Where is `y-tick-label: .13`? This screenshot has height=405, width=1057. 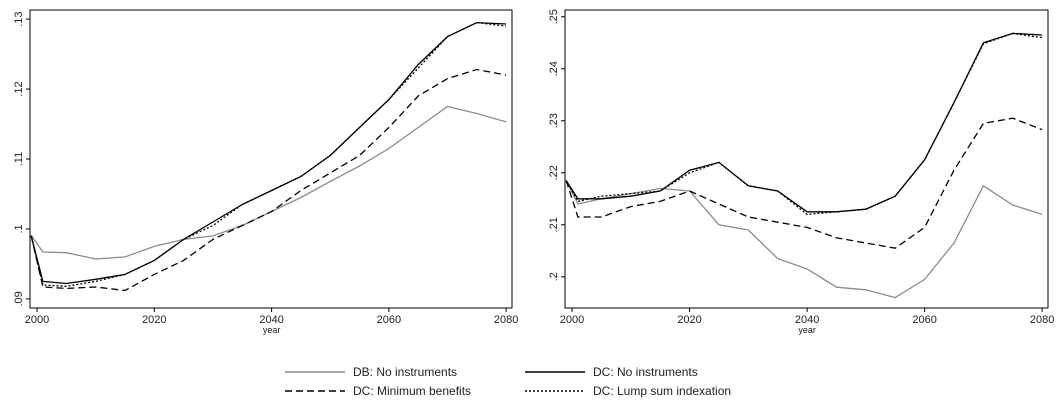 y-tick-label: .13 is located at coordinates (19, 18).